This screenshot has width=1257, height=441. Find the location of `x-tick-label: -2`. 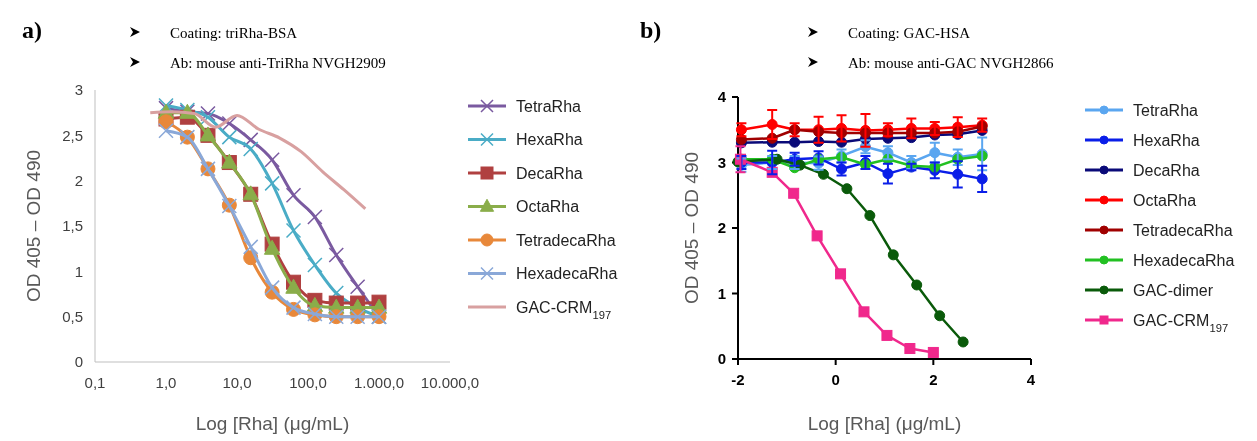

x-tick-label: -2 is located at coordinates (738, 379).